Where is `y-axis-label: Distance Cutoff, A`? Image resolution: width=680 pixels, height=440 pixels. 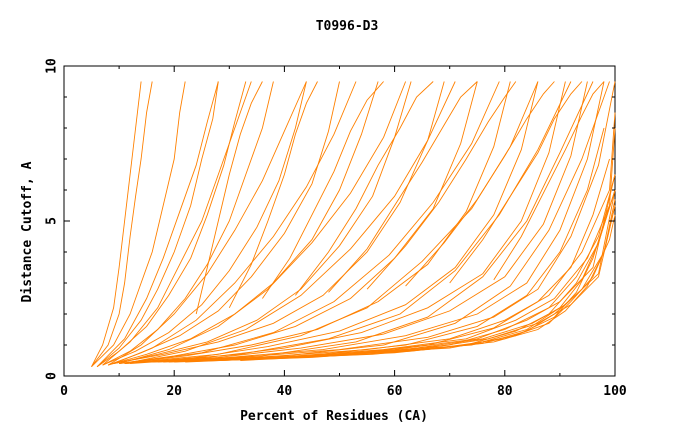
y-axis-label: Distance Cutoff, A is located at coordinates (27, 231).